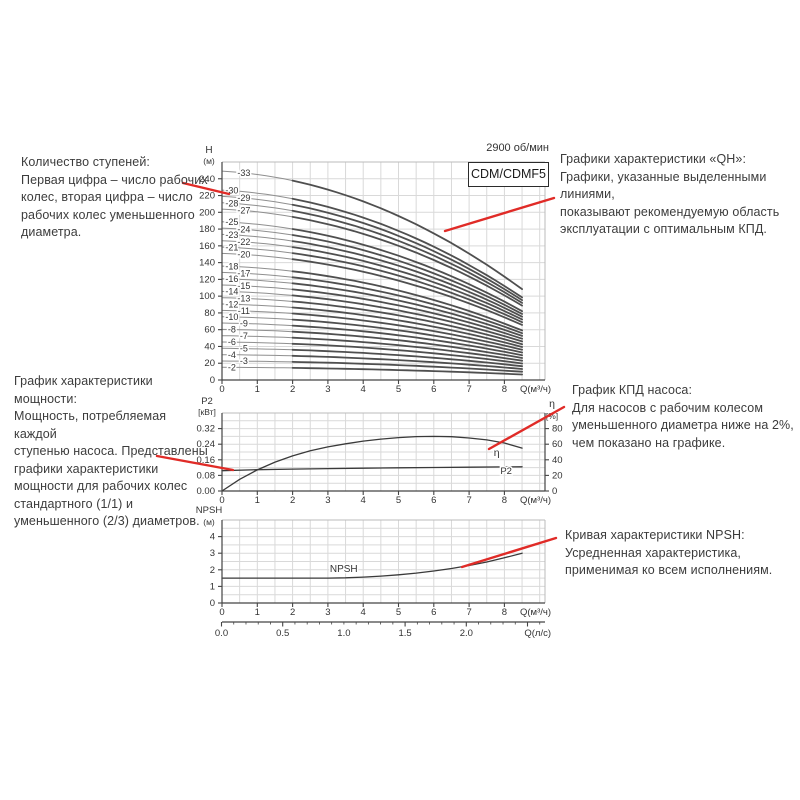 This screenshot has width=800, height=800. I want to click on svg-text: 0.00, so click(206, 491).